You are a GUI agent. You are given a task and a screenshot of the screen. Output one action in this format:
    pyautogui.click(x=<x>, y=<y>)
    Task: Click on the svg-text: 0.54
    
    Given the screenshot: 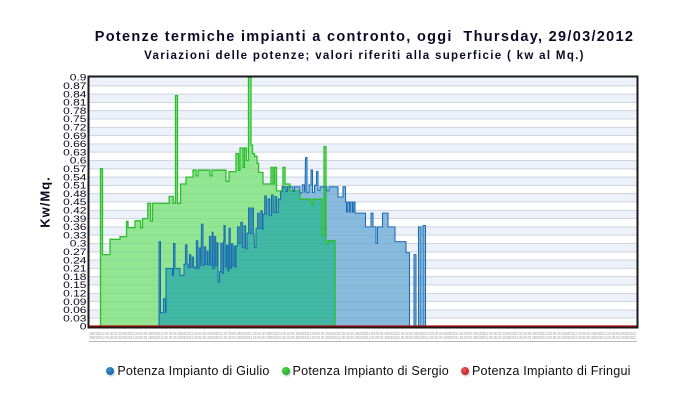 What is the action you would take?
    pyautogui.click(x=74, y=177)
    